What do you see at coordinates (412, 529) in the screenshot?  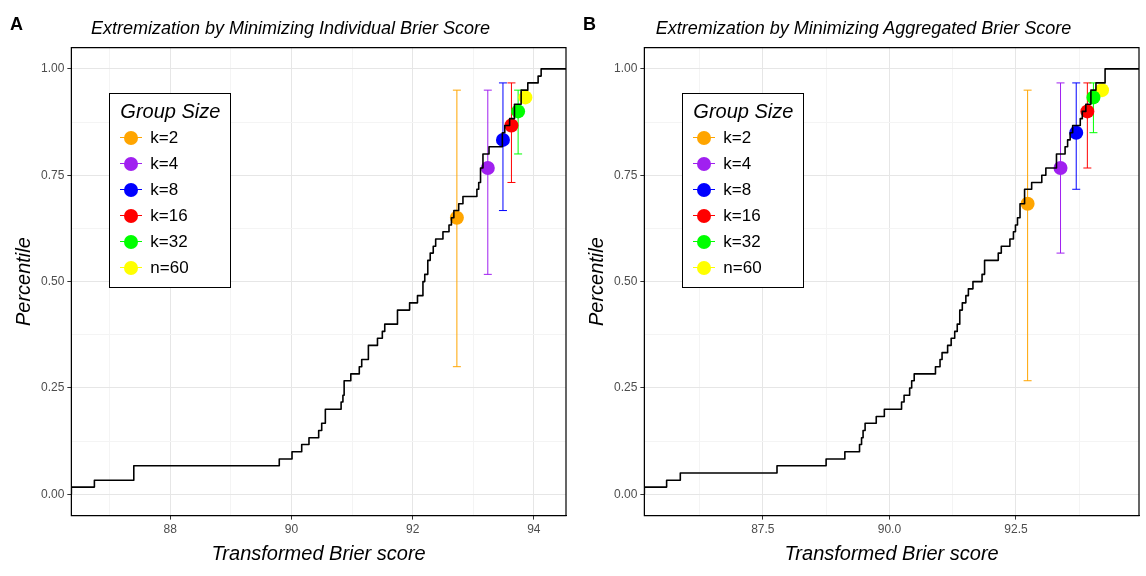 I see `x-tick-label: 92` at bounding box center [412, 529].